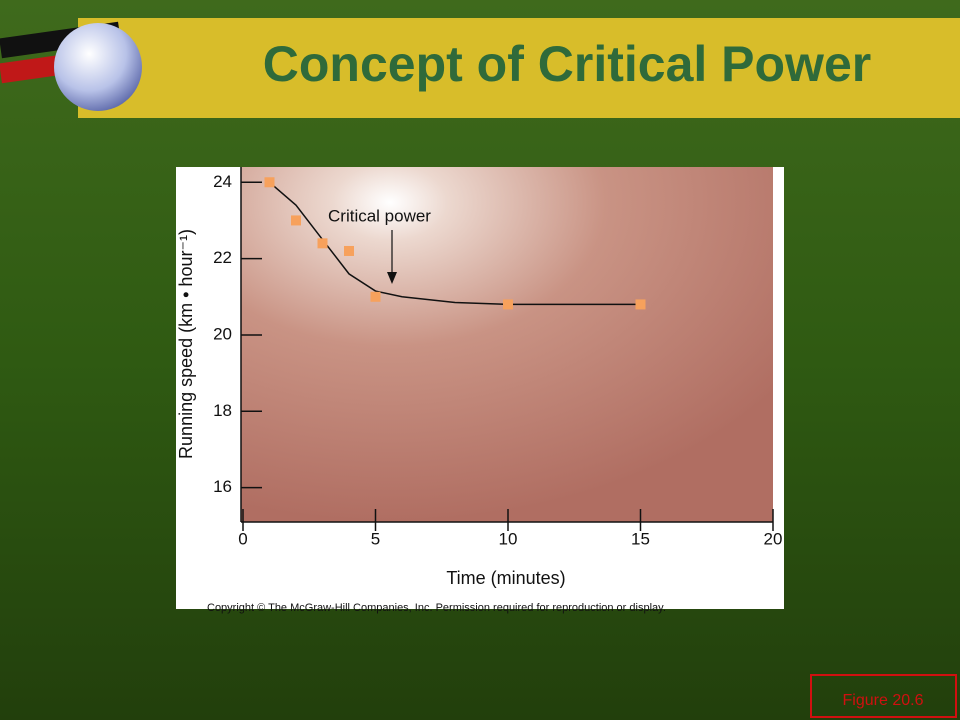 The image size is (960, 725). Describe the element at coordinates (222, 333) in the screenshot. I see `y-tick-label: 20` at that location.